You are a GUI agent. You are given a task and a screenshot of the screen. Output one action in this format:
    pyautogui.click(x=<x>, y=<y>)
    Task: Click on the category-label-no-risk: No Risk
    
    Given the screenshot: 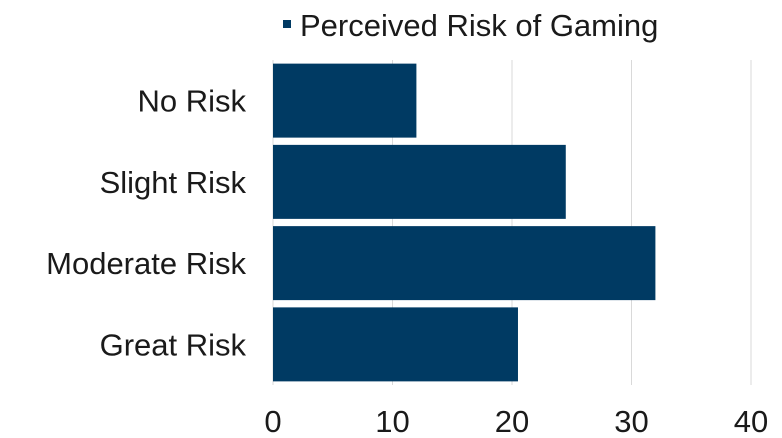 What is the action you would take?
    pyautogui.click(x=191, y=101)
    